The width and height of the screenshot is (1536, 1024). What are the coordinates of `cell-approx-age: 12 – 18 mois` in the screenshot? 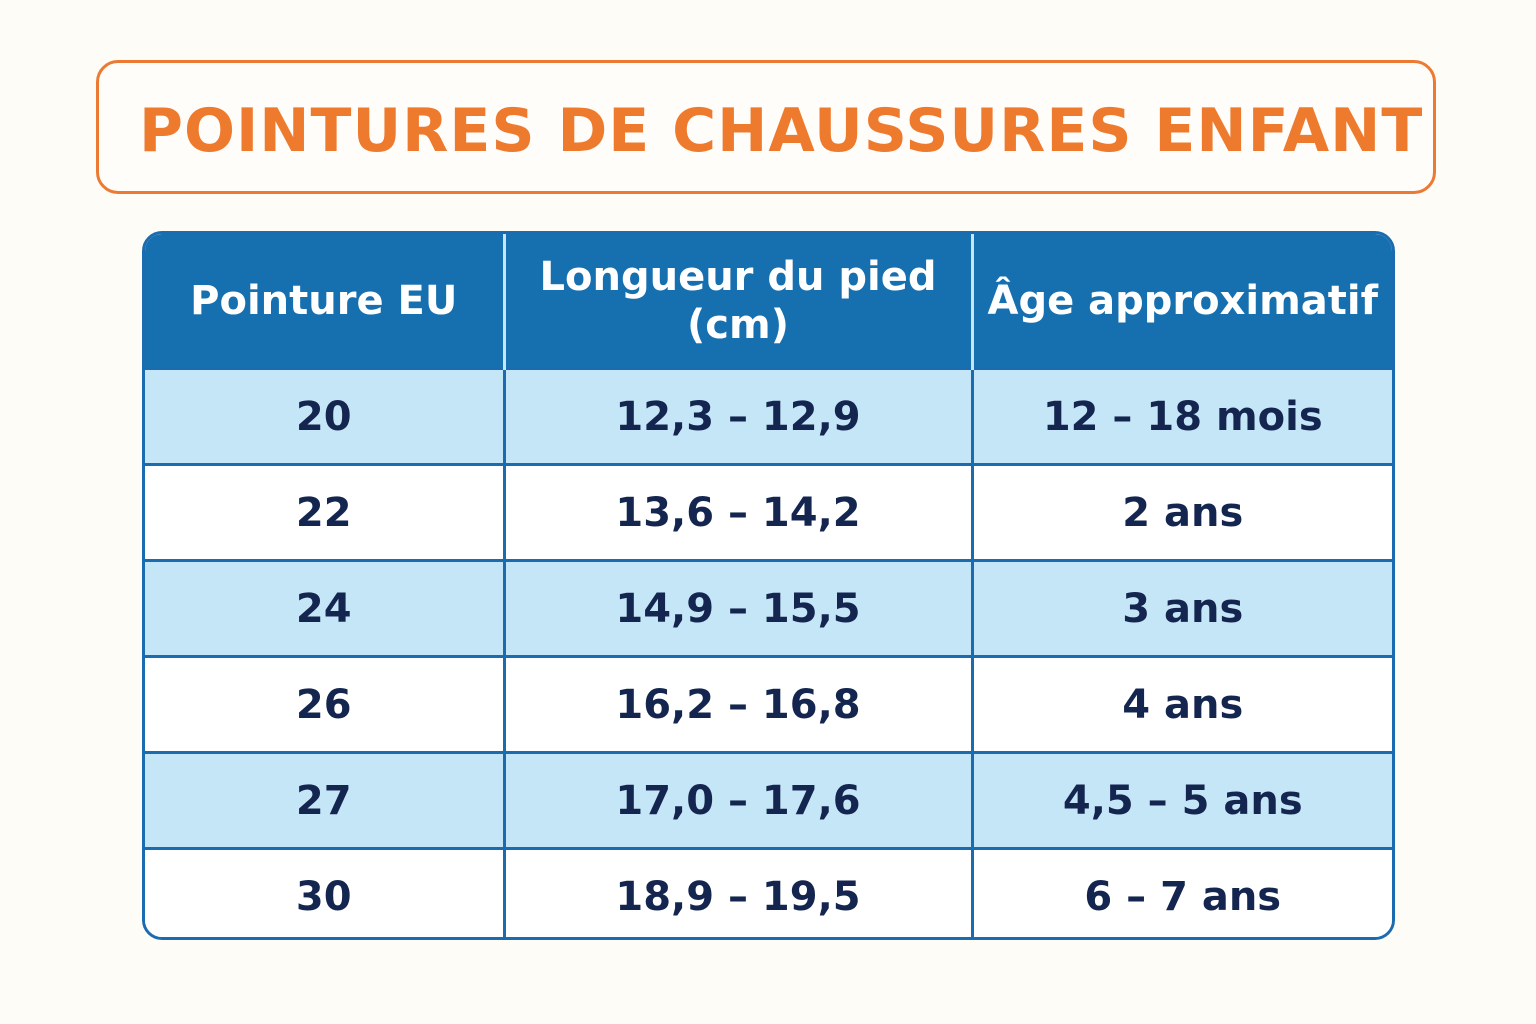 It's located at (1182, 416).